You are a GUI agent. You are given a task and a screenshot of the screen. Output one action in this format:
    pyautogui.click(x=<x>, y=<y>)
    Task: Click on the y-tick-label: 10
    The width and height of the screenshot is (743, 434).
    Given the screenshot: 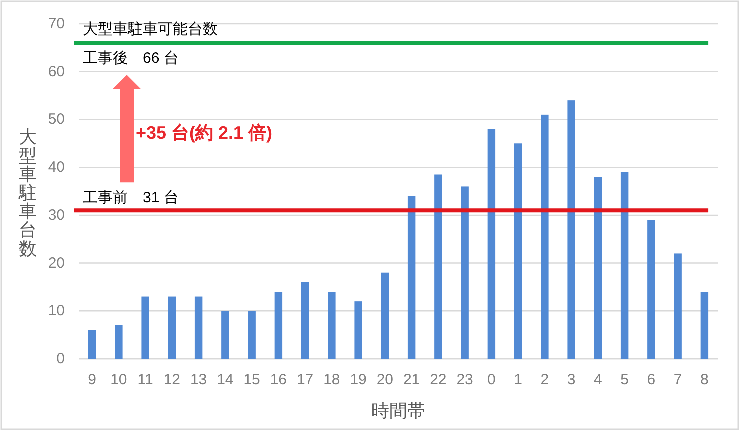 What is the action you would take?
    pyautogui.click(x=56, y=311)
    